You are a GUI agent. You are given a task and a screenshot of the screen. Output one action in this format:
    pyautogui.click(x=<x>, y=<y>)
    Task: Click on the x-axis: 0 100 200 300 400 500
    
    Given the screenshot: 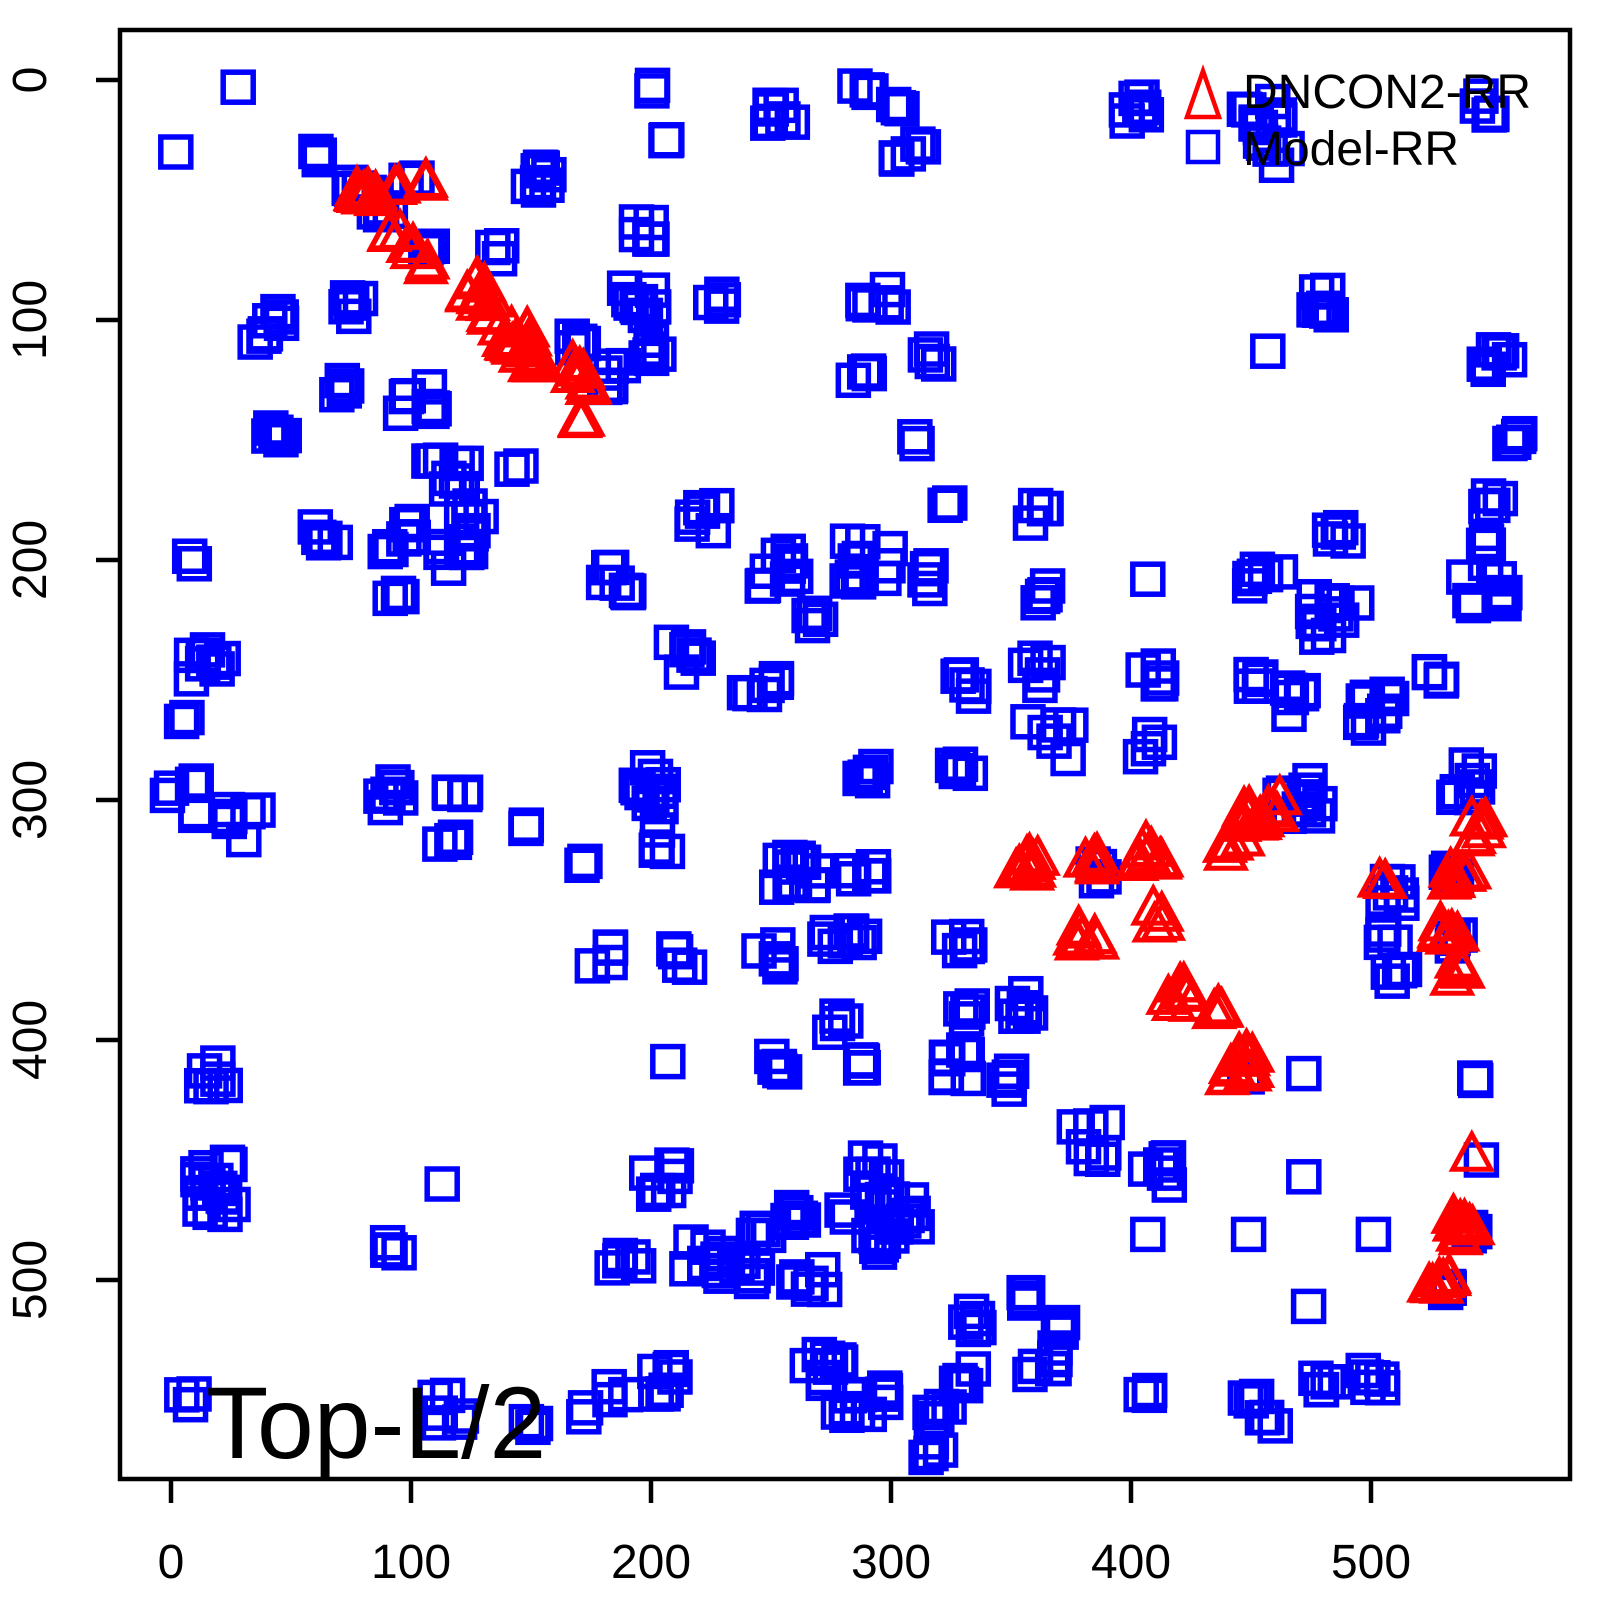 What is the action you would take?
    pyautogui.click(x=784, y=1534)
    